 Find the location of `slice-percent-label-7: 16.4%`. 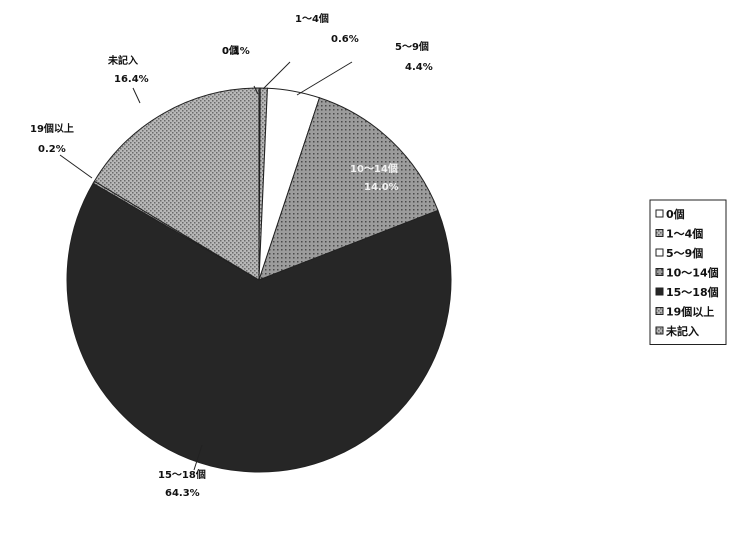

slice-percent-label-7: 16.4% is located at coordinates (131, 79).